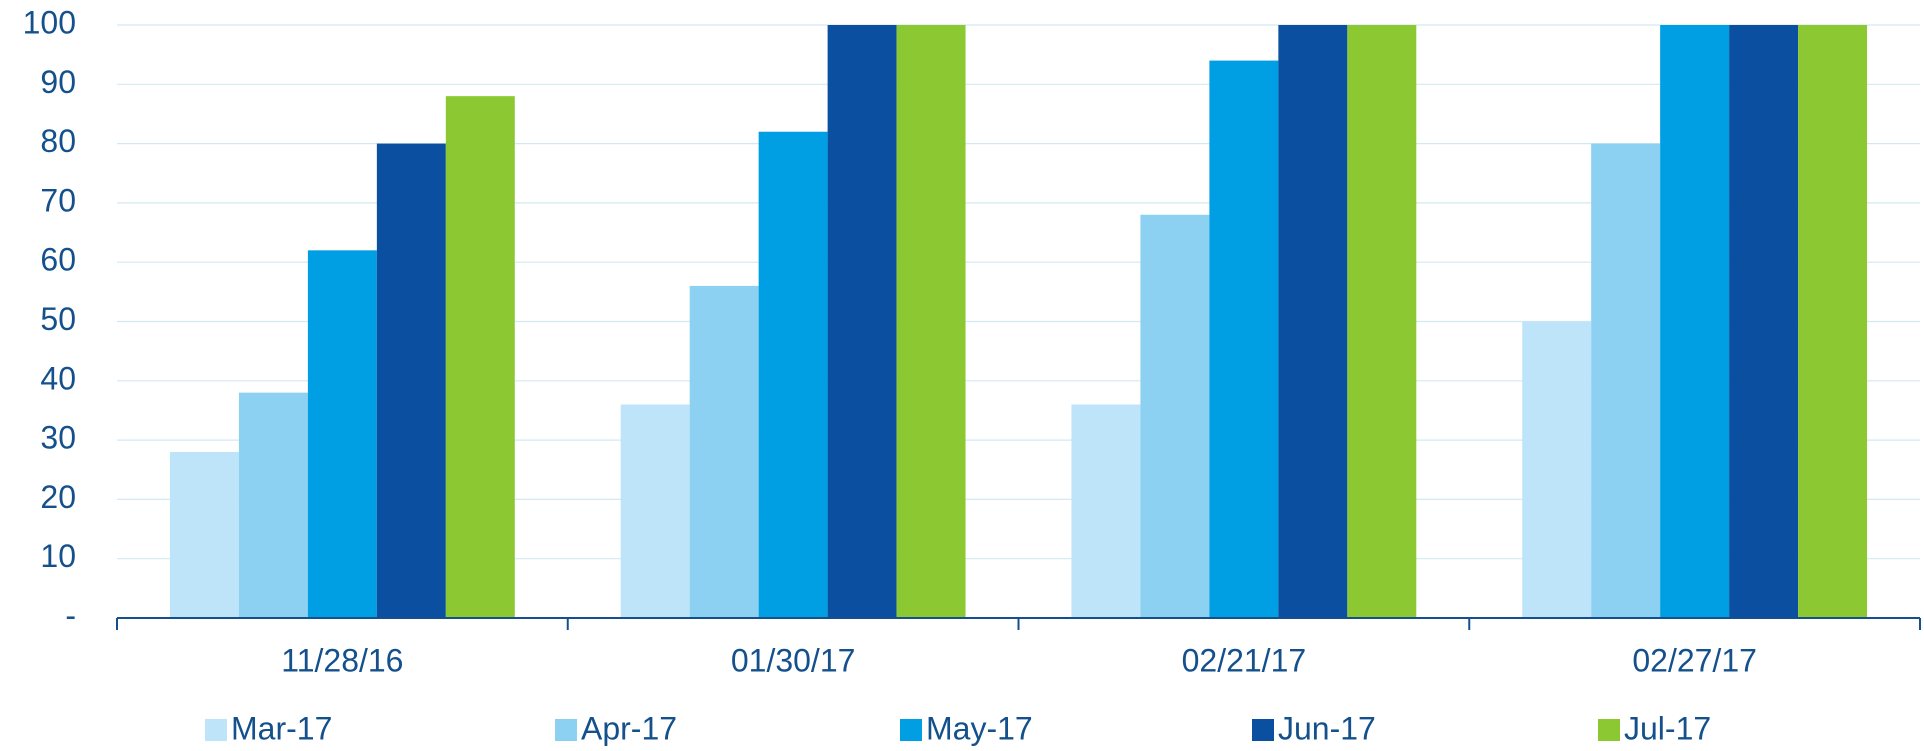 The height and width of the screenshot is (751, 1924). I want to click on legend-label: Mar-17, so click(281, 728).